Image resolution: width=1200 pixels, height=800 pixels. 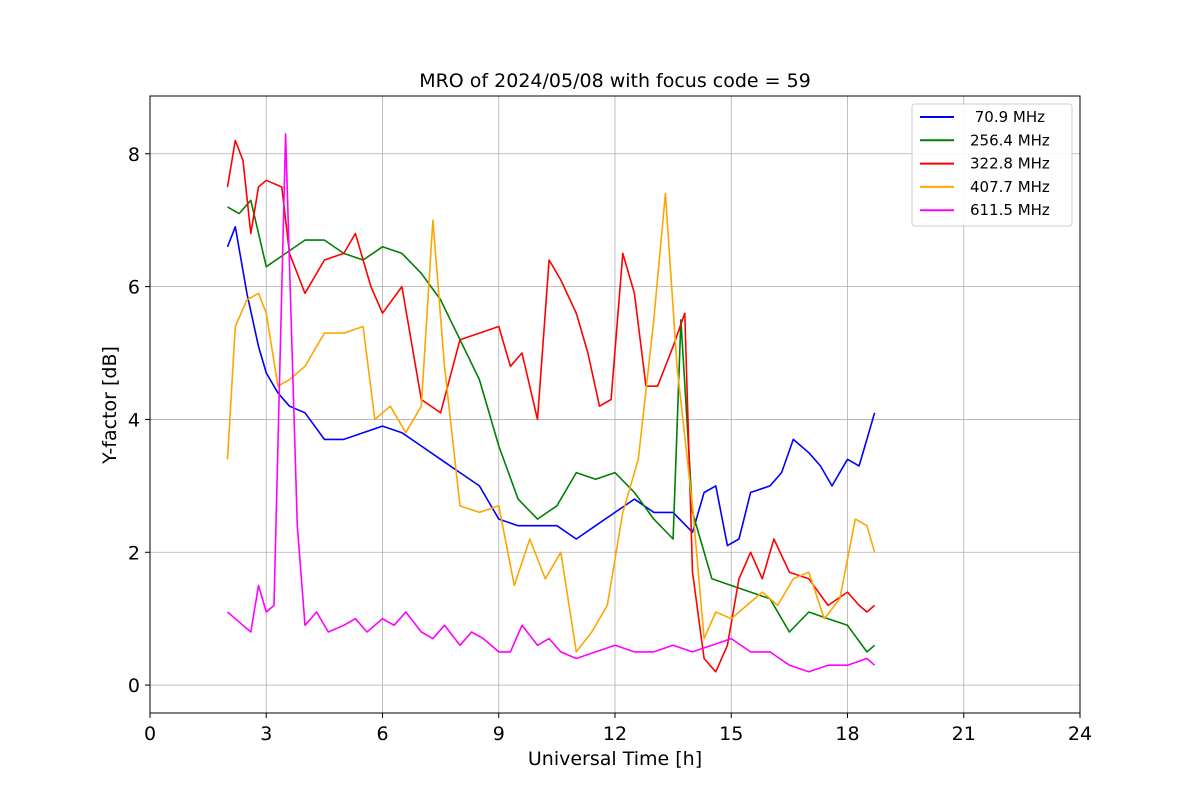 I want to click on x-tick-label: 21, so click(x=964, y=734).